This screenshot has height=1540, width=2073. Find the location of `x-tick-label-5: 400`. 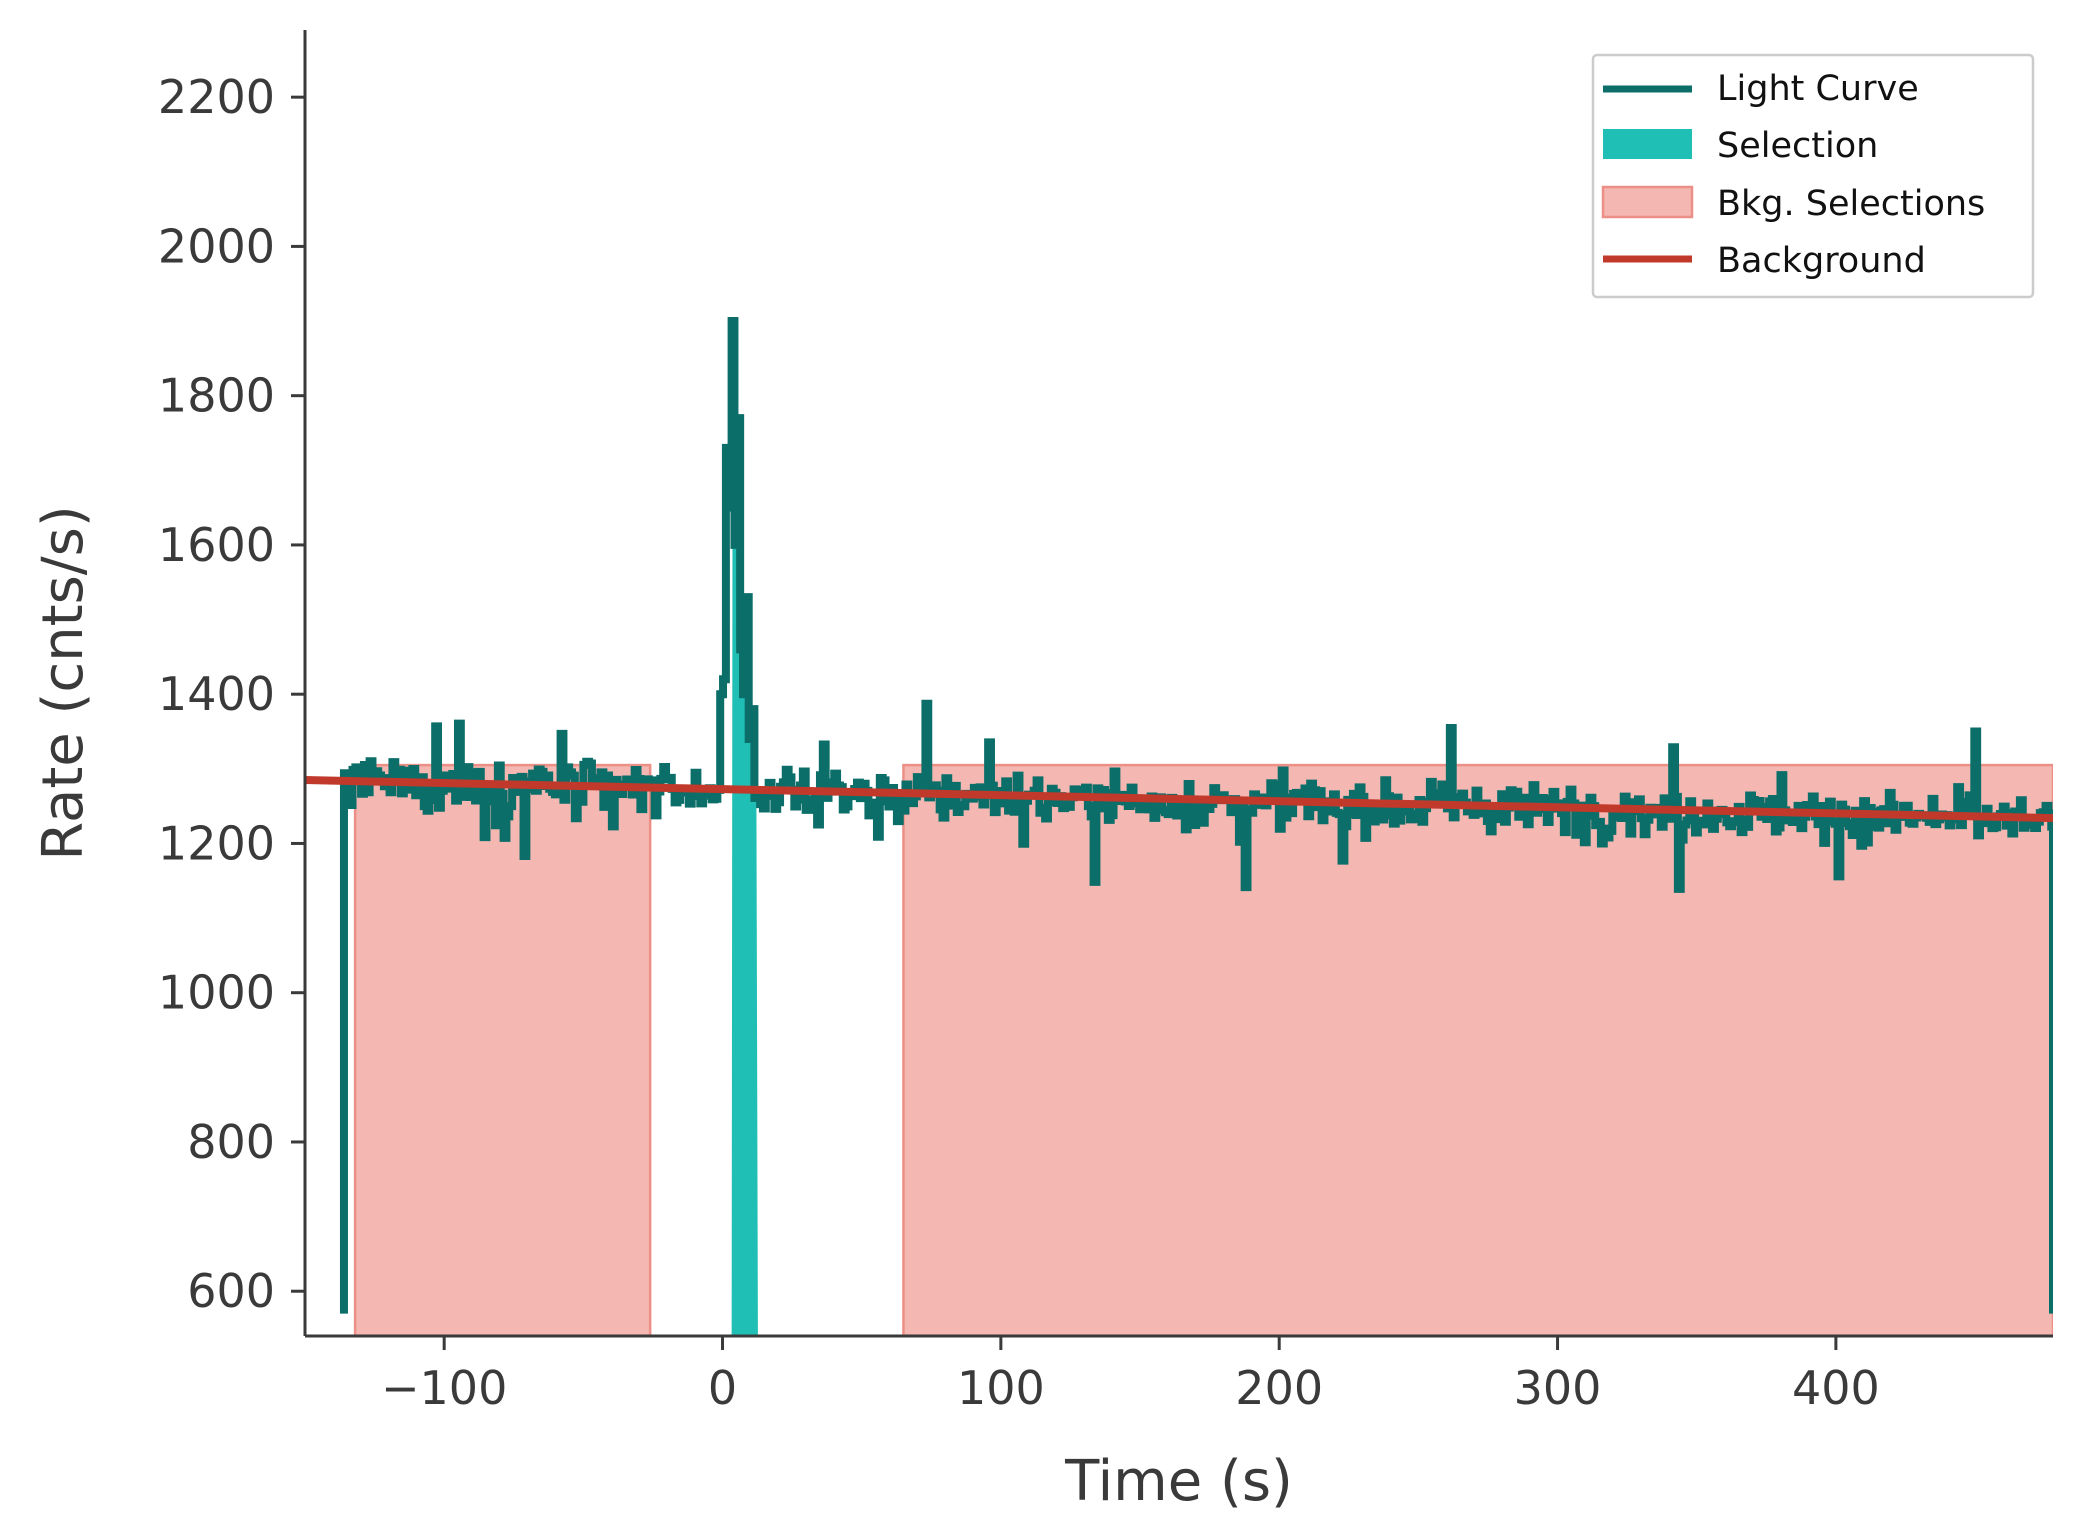

x-tick-label-5: 400 is located at coordinates (1836, 1388).